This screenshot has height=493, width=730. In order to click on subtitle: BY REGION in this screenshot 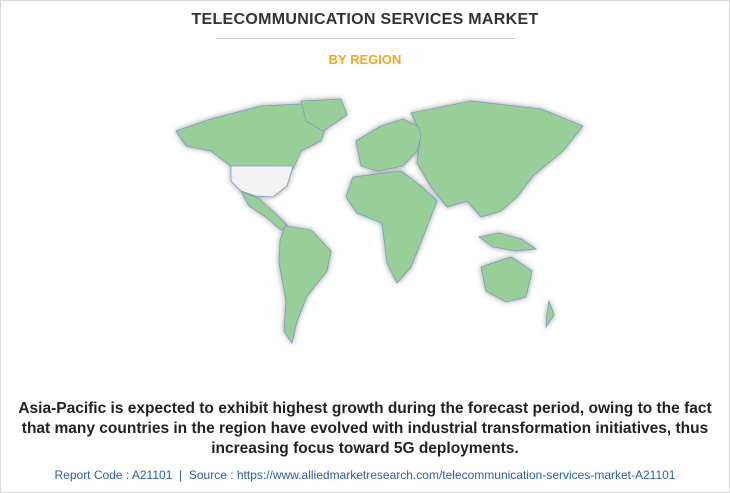, I will do `click(365, 59)`.